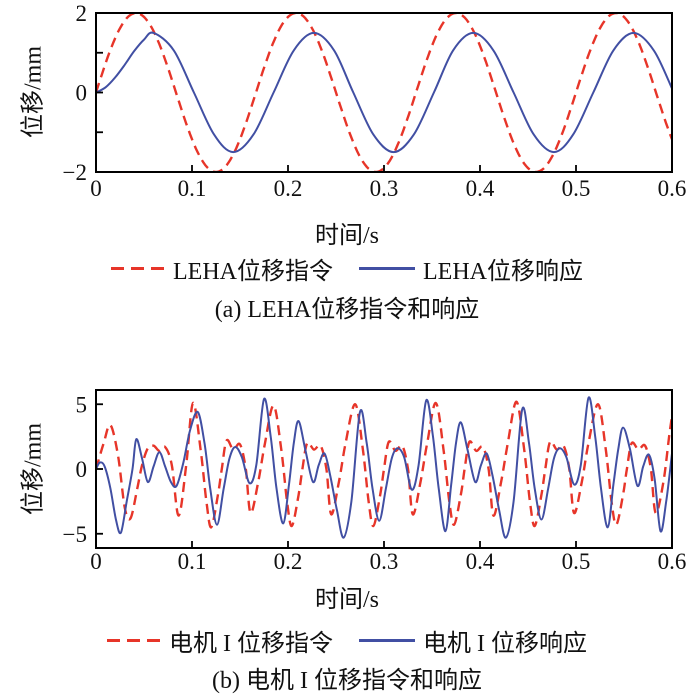  I want to click on y-tick-label: −5, so click(75, 534).